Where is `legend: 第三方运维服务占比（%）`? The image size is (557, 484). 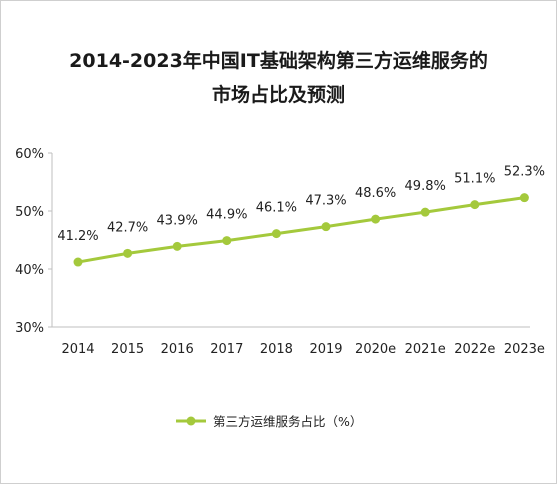
legend: 第三方运维服务占比（%） is located at coordinates (269, 421).